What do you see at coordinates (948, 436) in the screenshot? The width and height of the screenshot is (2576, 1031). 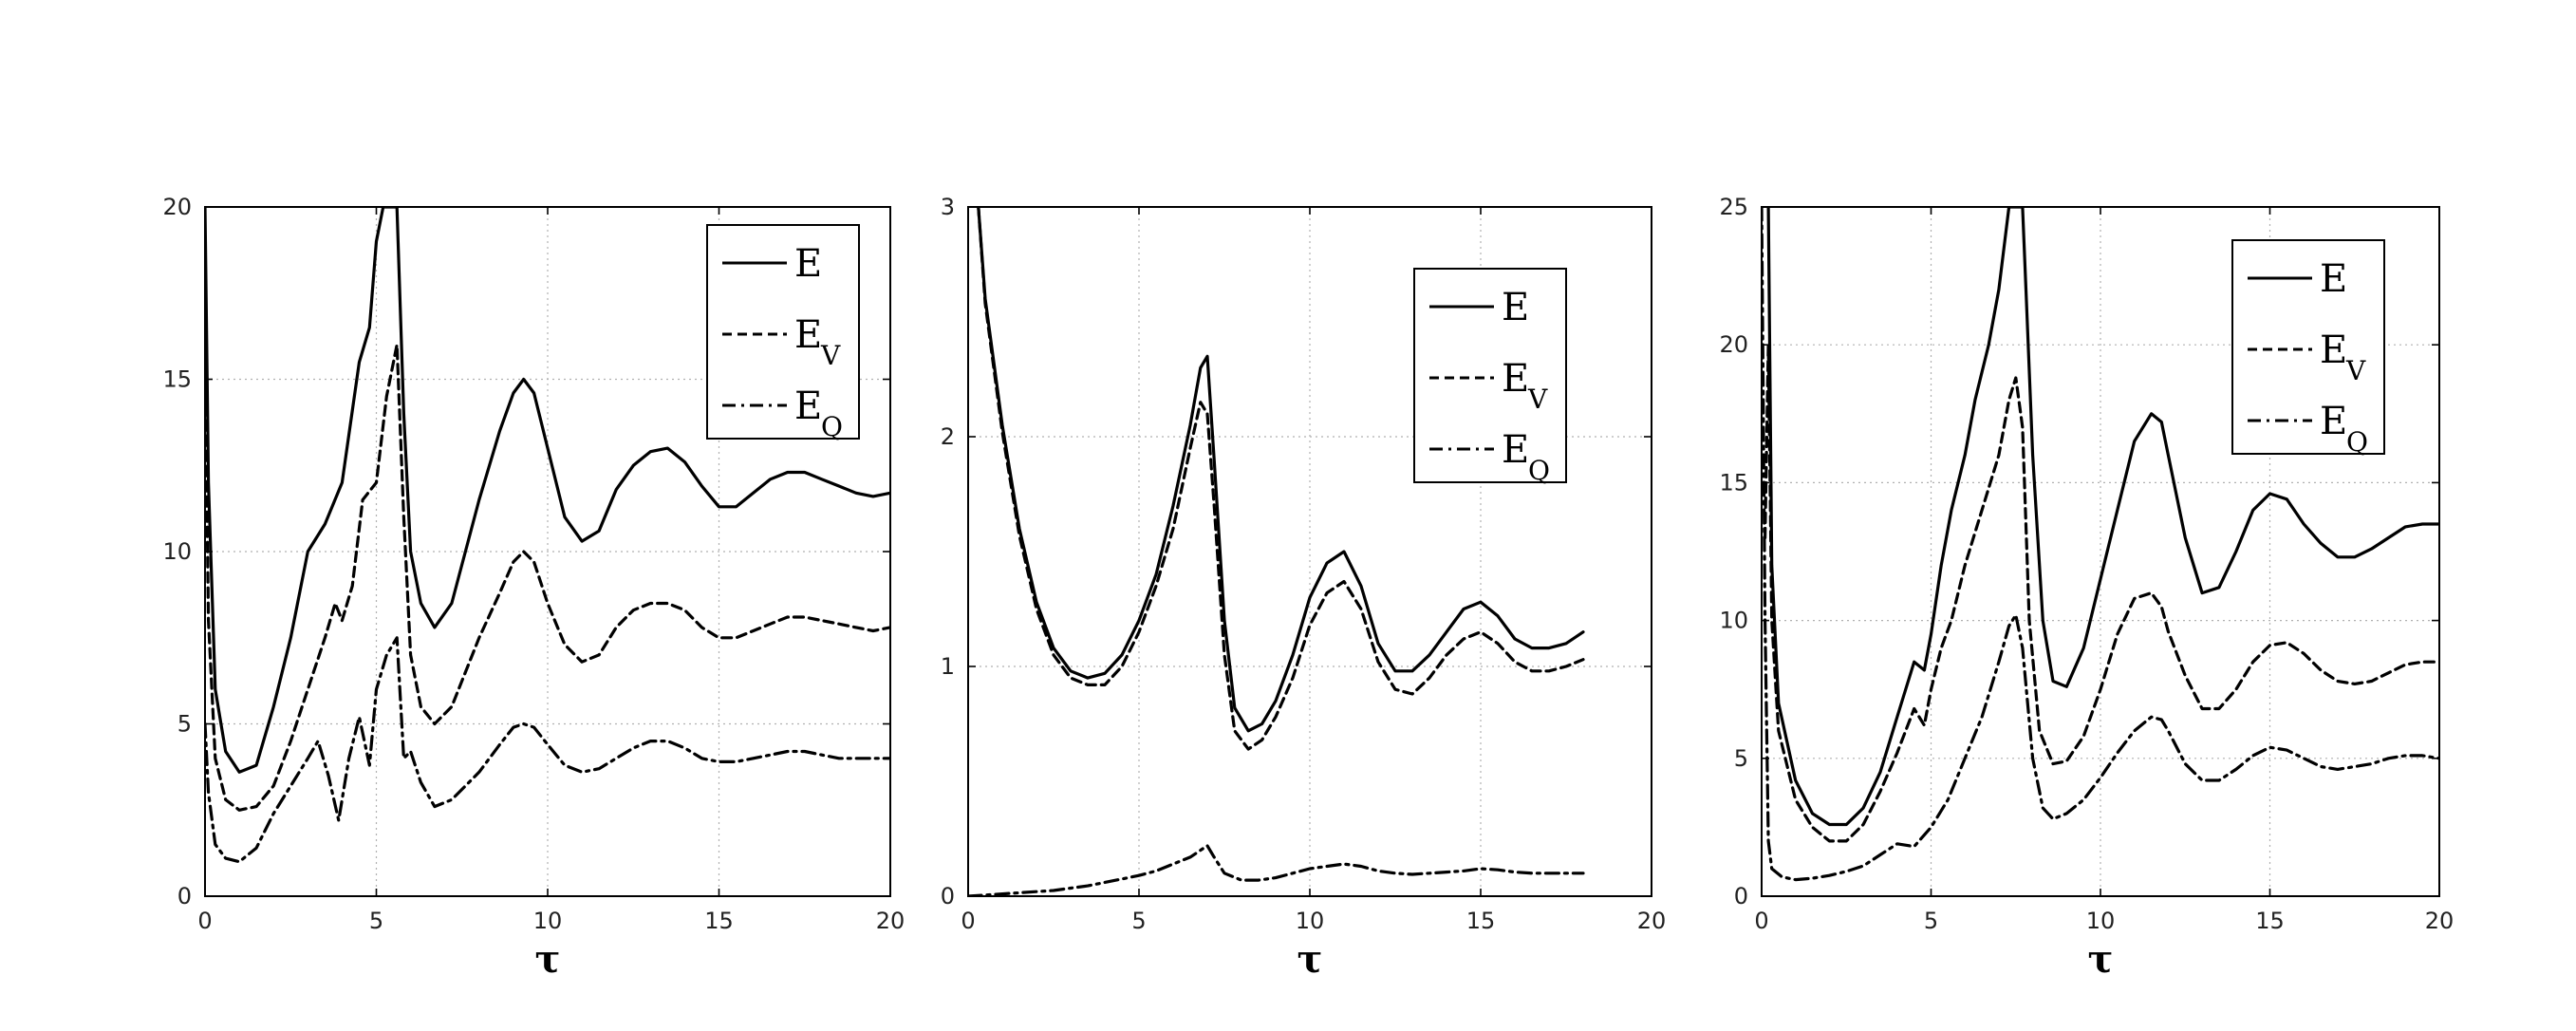 I see `y-tick-label: 2` at bounding box center [948, 436].